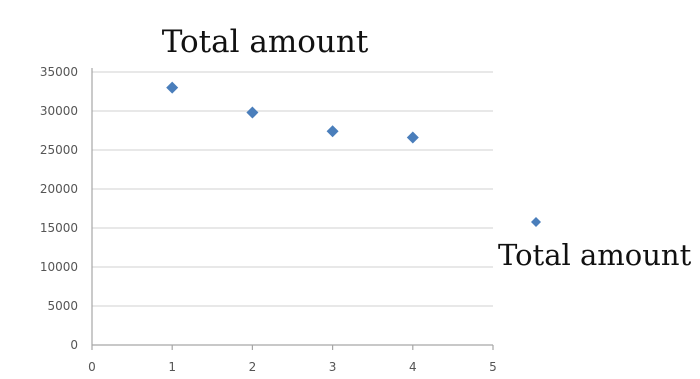 This screenshot has height=379, width=700. Describe the element at coordinates (59, 111) in the screenshot. I see `y-tick-label: 30000` at that location.